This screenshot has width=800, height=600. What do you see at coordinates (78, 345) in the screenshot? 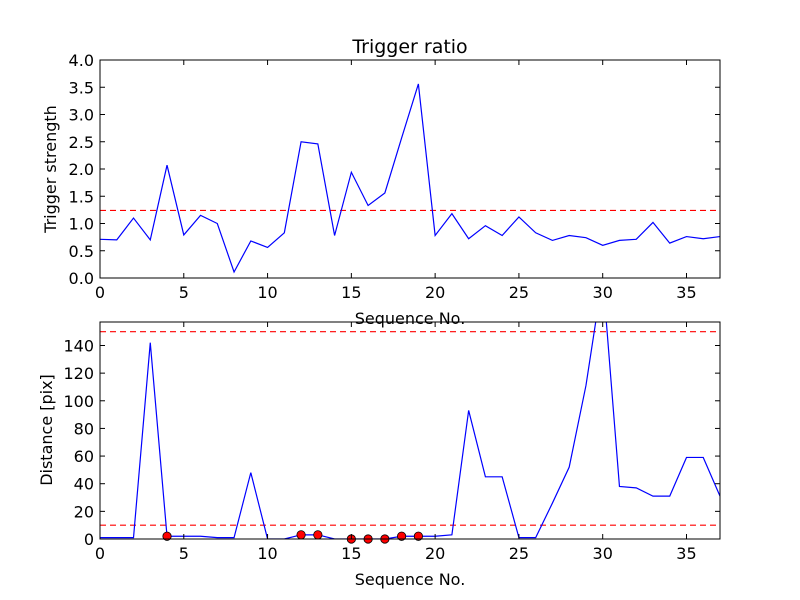
I see `bottom-y-tick-label: 140` at bounding box center [78, 345].